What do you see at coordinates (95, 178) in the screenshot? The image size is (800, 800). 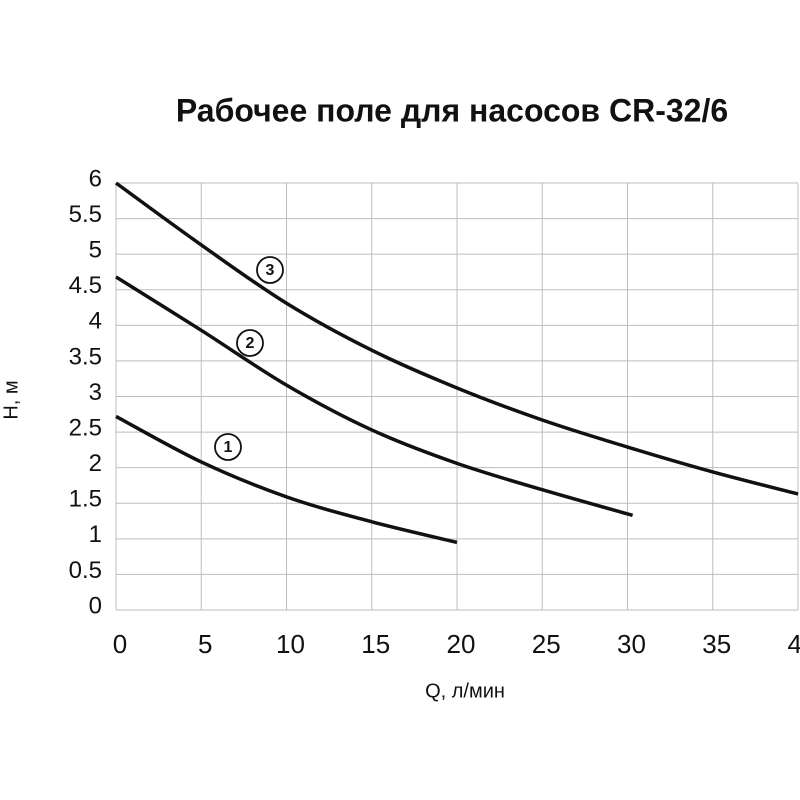 I see `y-tick-label: 6` at bounding box center [95, 178].